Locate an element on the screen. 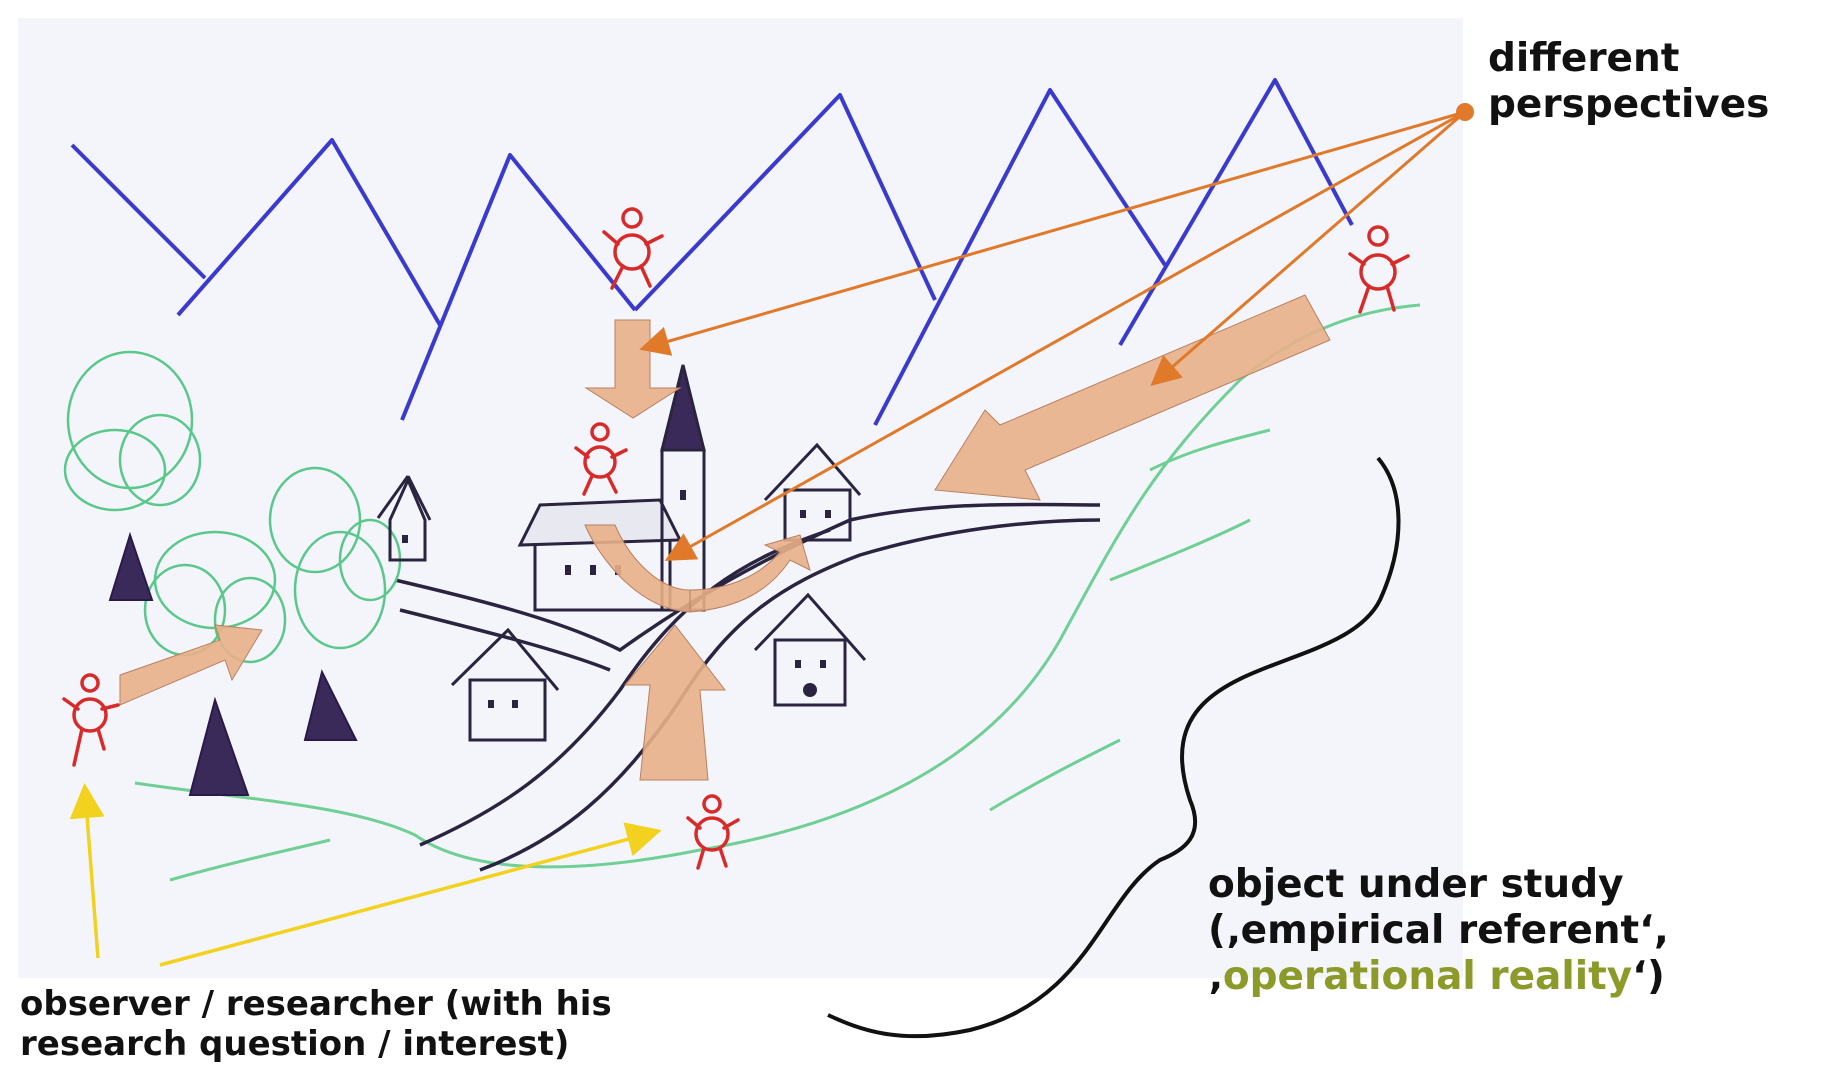 Image resolution: width=1826 pixels, height=1076 pixels. figure-right-hill is located at coordinates (1379, 269).